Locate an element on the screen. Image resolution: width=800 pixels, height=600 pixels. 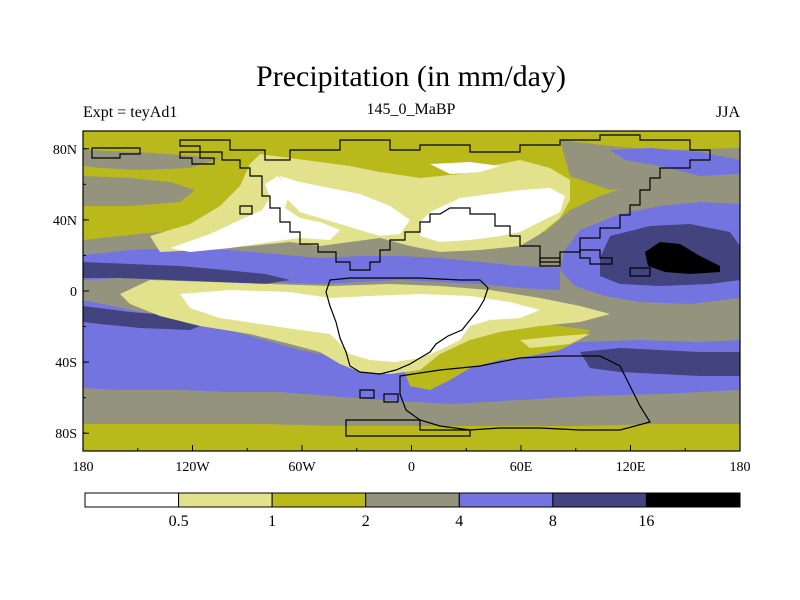
field-level-below-0.5-southern-desert is located at coordinates (360, 326).